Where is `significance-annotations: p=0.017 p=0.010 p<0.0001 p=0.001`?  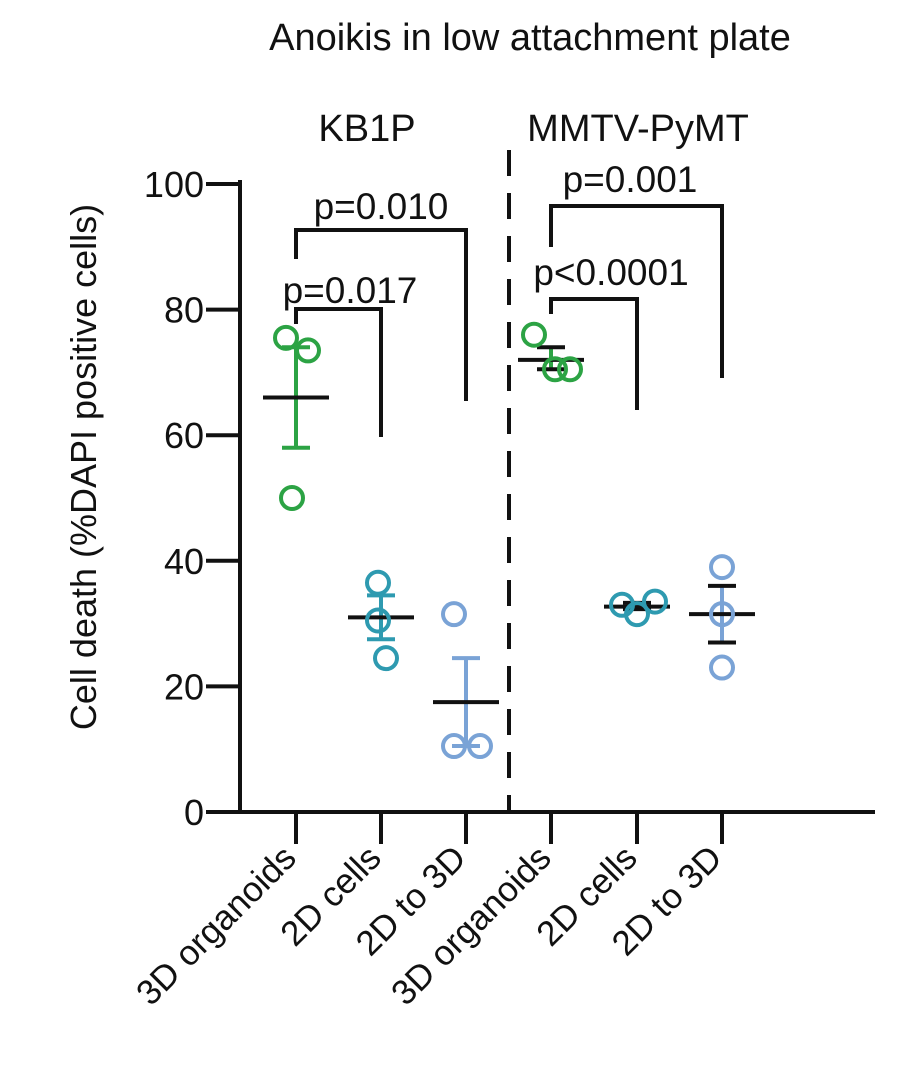 significance-annotations: p=0.017 p=0.010 p<0.0001 p=0.001 is located at coordinates (503, 298).